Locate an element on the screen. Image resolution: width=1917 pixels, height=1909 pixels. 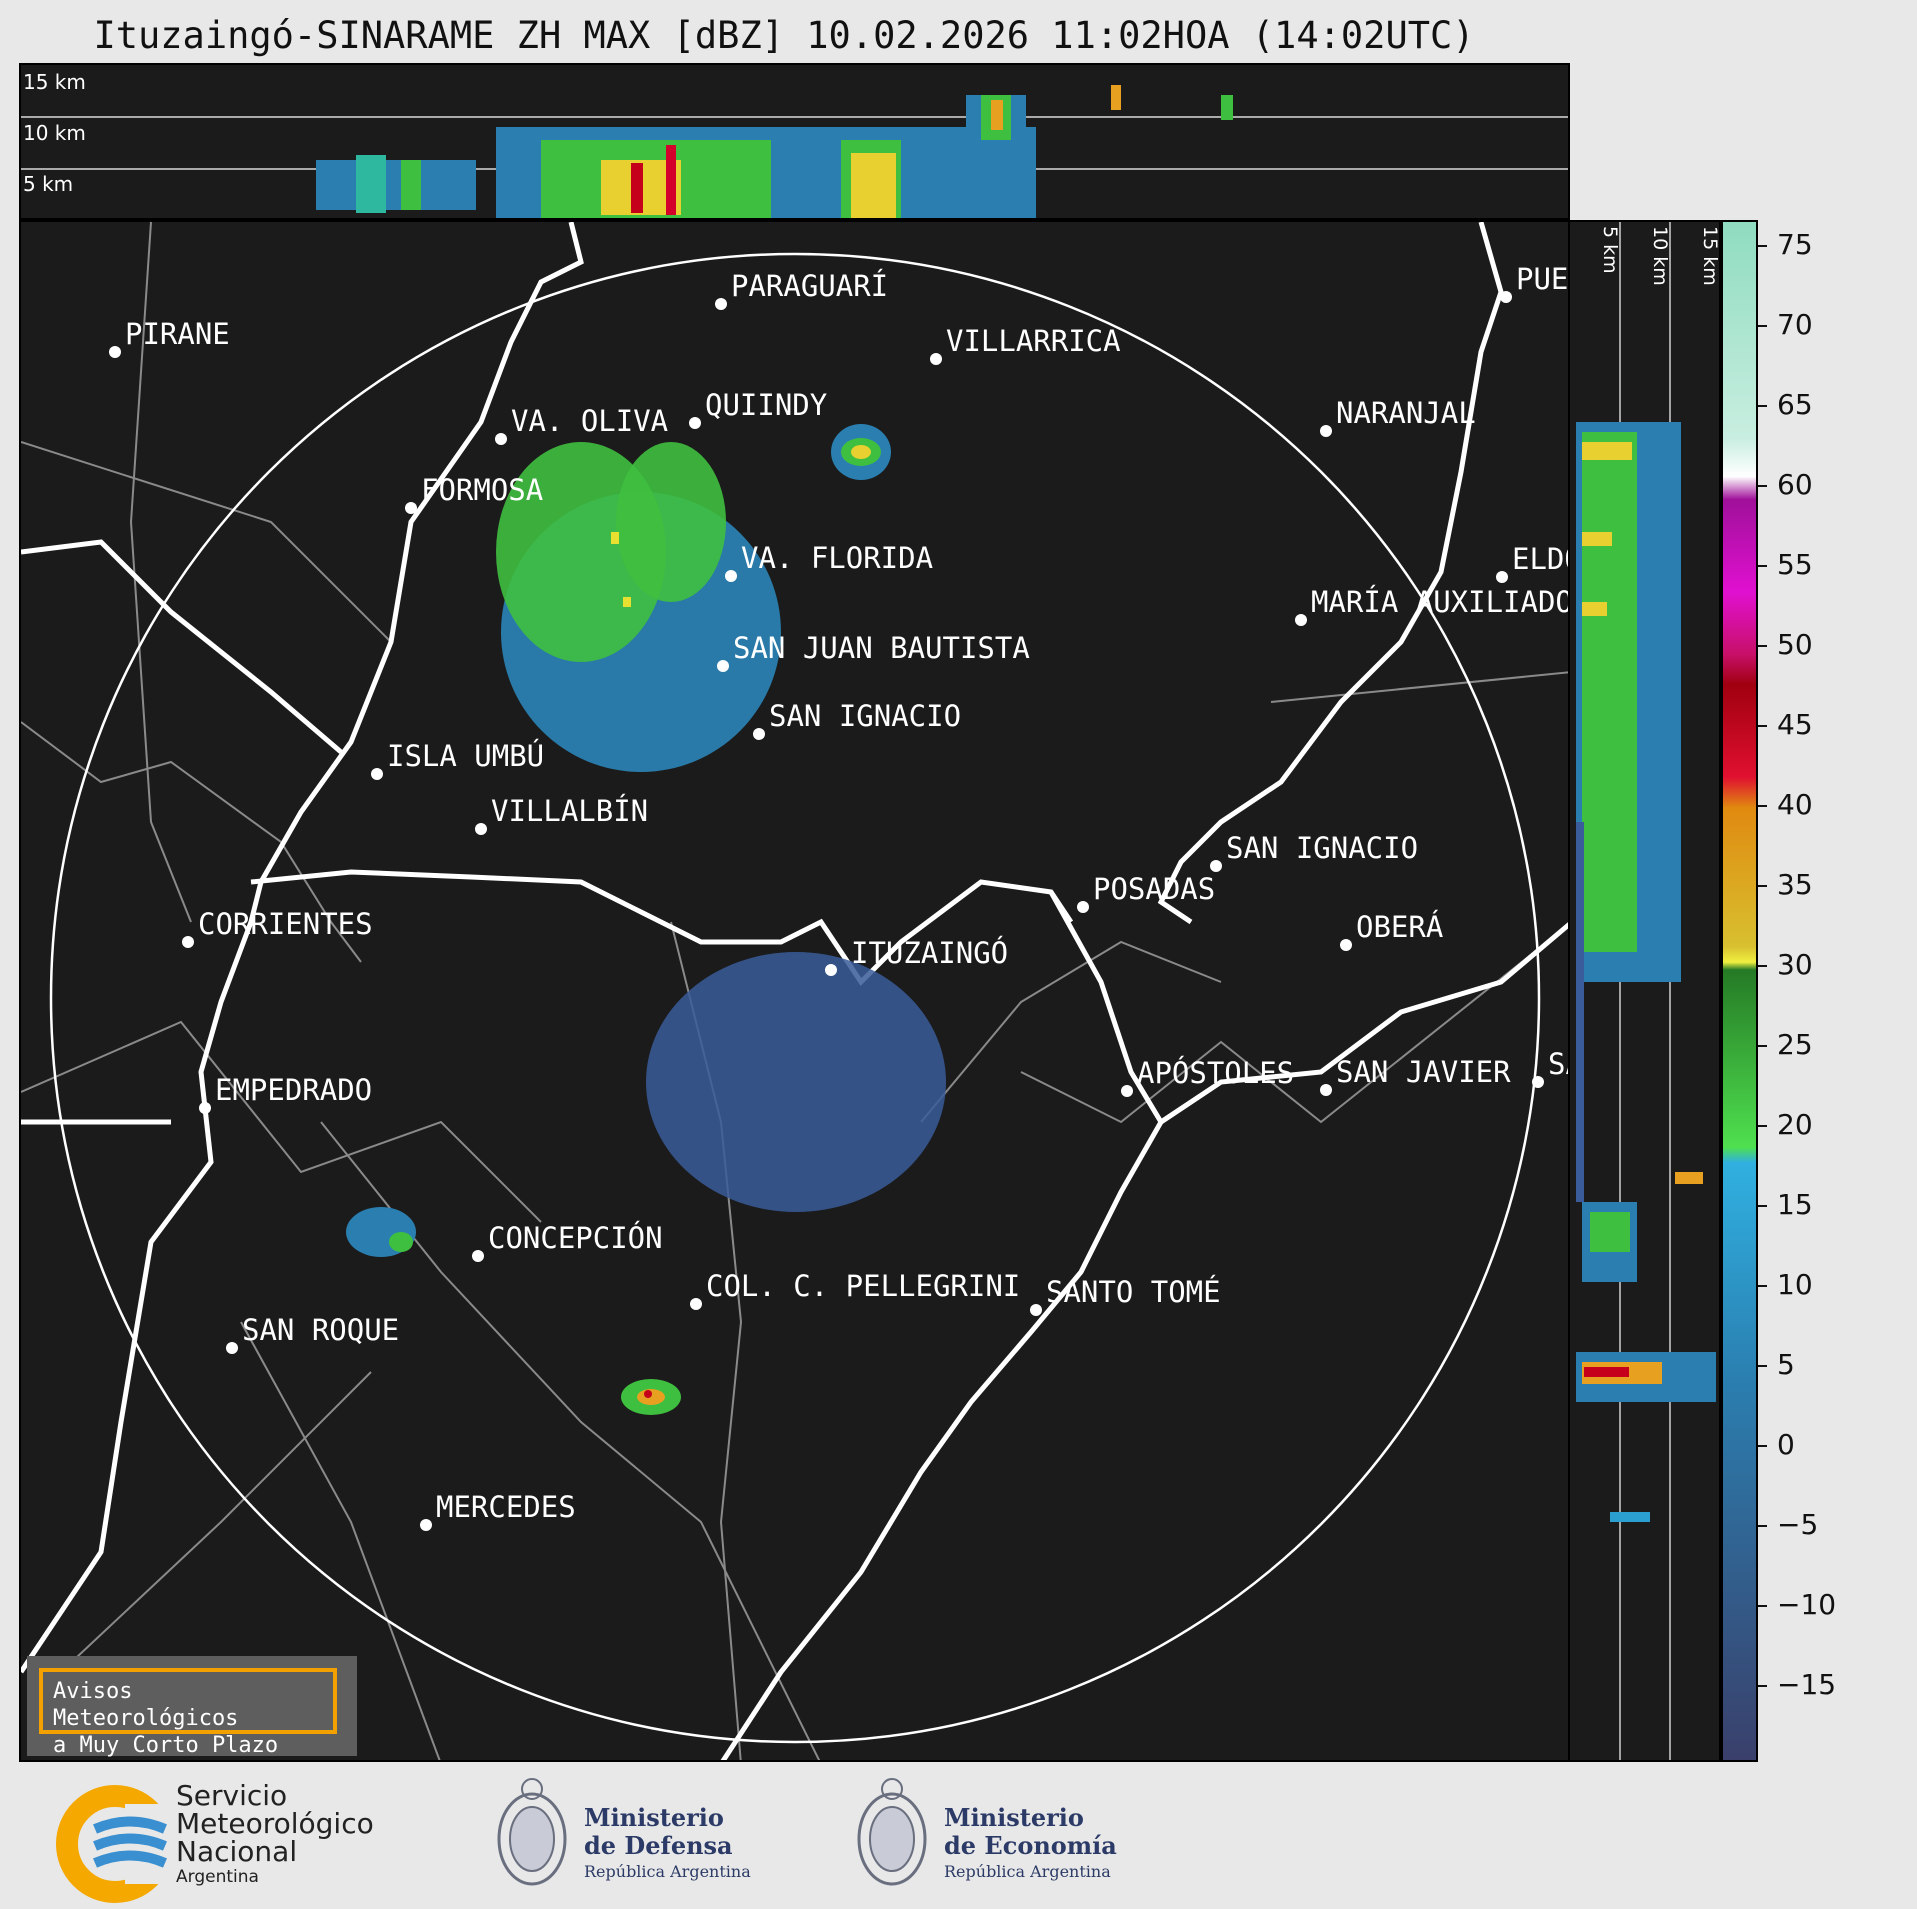
place-label: PUE is located at coordinates (1542, 279).